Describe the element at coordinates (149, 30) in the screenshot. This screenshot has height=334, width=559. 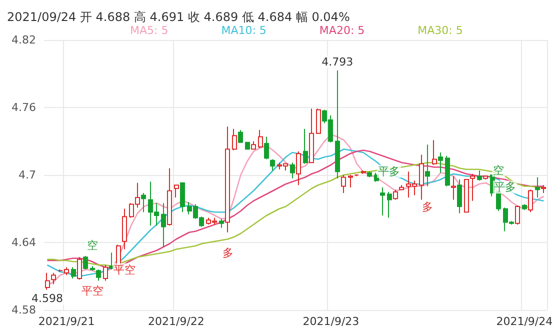
I see `text: MA5: 5` at that location.